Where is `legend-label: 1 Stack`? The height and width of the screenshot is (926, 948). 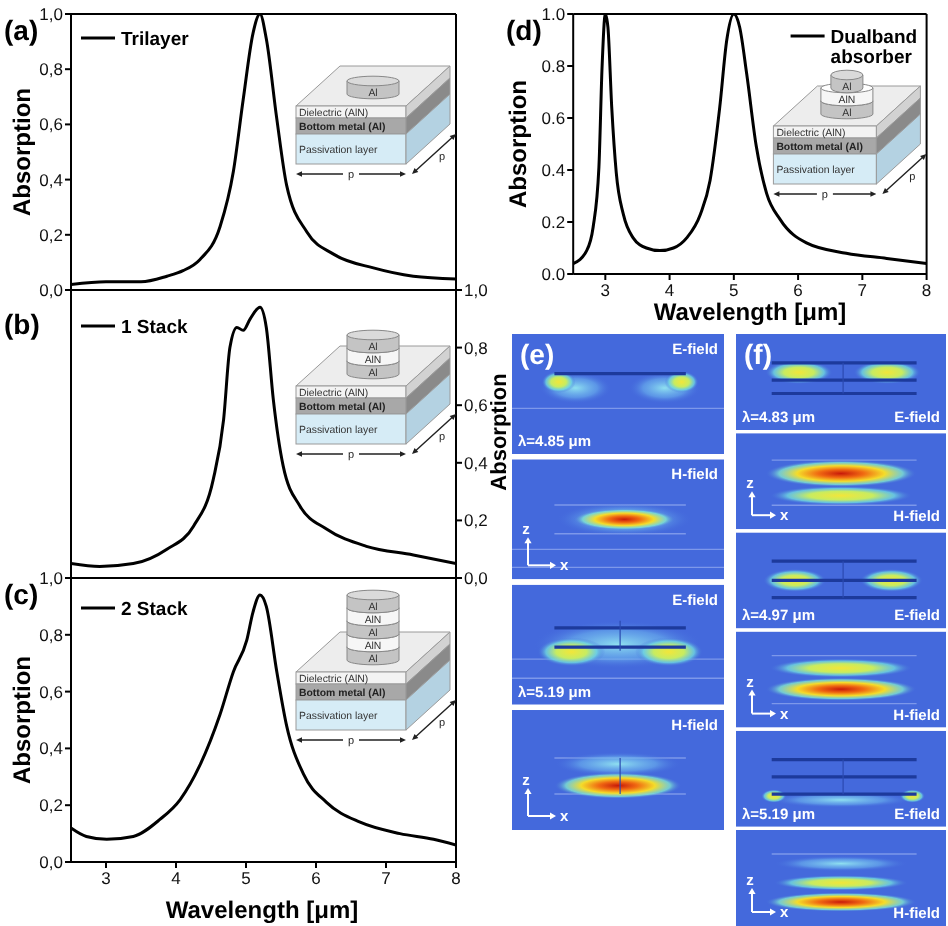
legend-label: 1 Stack is located at coordinates (155, 328).